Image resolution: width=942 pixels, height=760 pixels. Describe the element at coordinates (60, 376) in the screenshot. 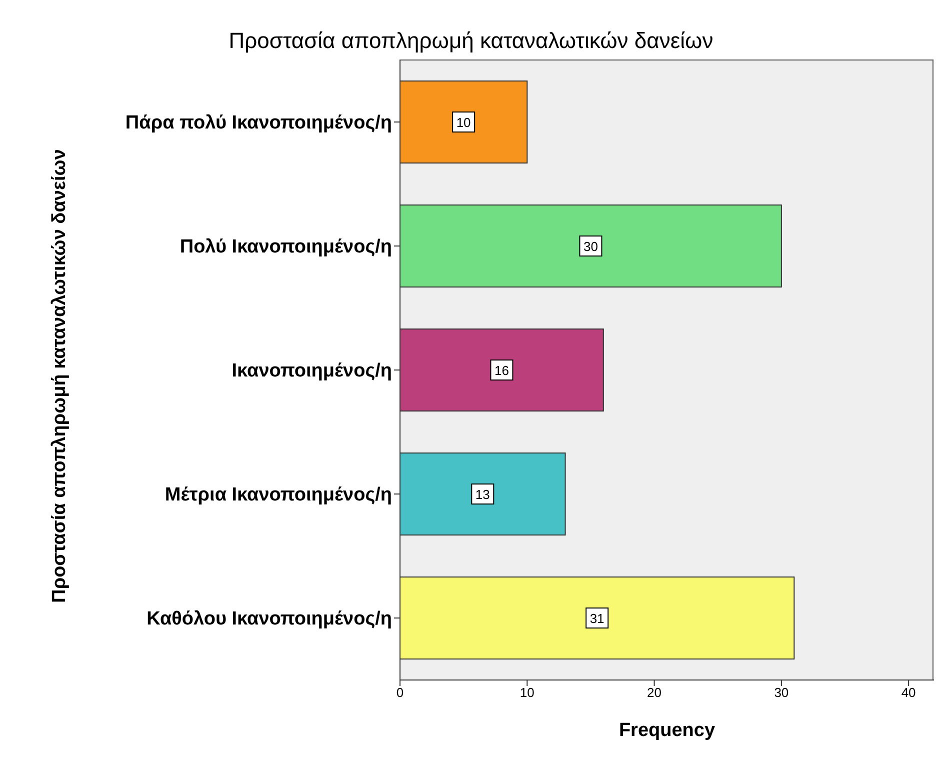

I see `y-axis-title: Προστασία αποπληρωμή καταναλωτικών δανείων` at that location.